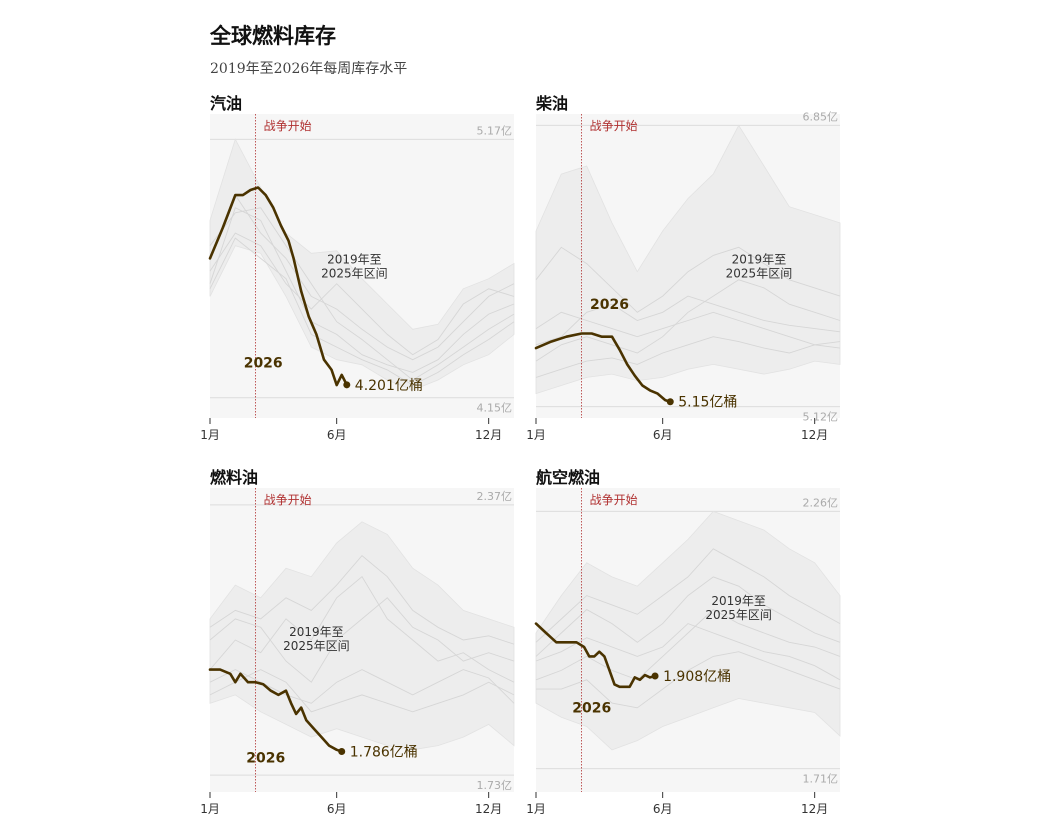 The height and width of the screenshot is (840, 1050). I want to click on plot-background, so click(362, 266).